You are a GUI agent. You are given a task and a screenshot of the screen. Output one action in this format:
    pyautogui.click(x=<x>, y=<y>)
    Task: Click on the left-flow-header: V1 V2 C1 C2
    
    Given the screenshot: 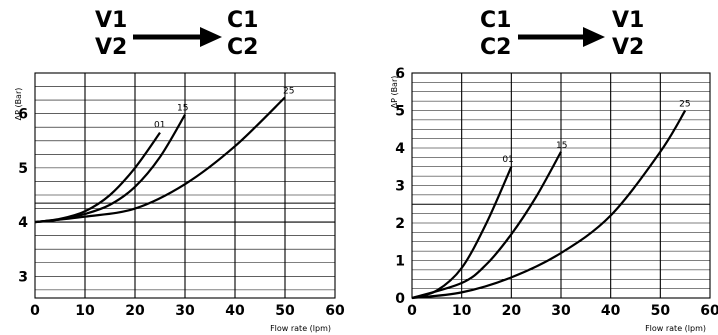 What is the action you would take?
    pyautogui.click(x=176, y=34)
    